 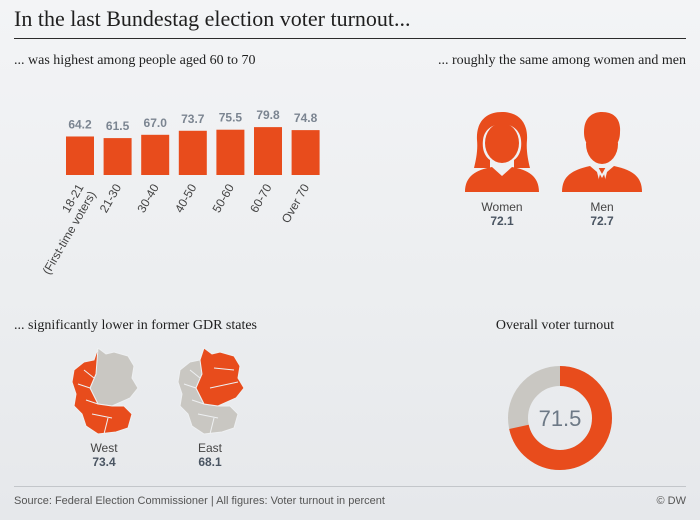 What do you see at coordinates (231, 118) in the screenshot?
I see `bar-value-label: 75.5` at bounding box center [231, 118].